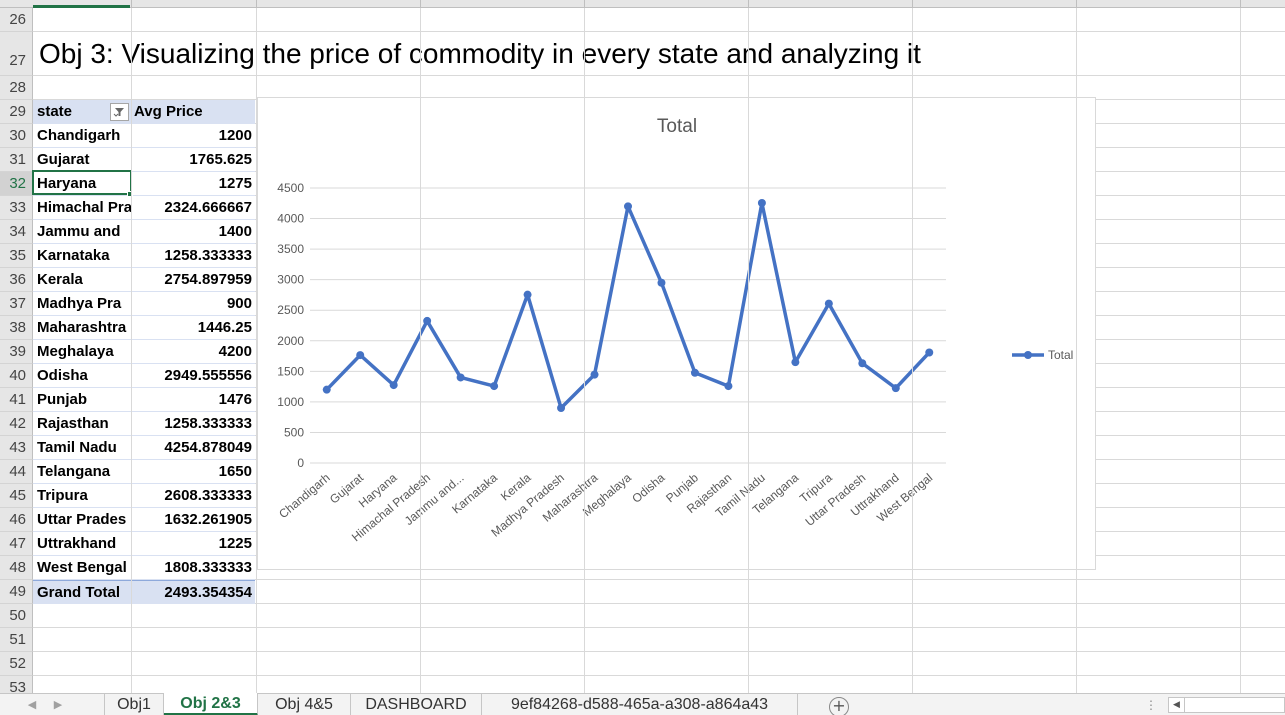 The image size is (1285, 715). What do you see at coordinates (208, 375) in the screenshot?
I see `pivot-price-cell: 2949.555556` at bounding box center [208, 375].